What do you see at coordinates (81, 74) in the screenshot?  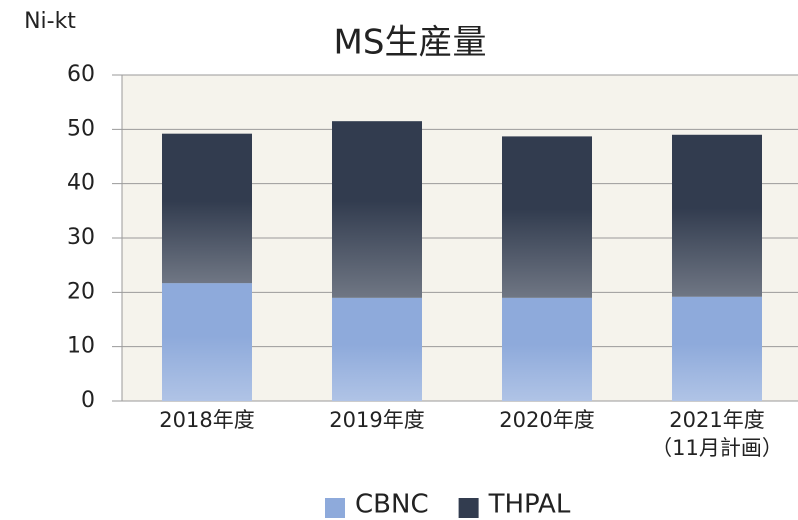 I see `y-tick-label: 60` at bounding box center [81, 74].